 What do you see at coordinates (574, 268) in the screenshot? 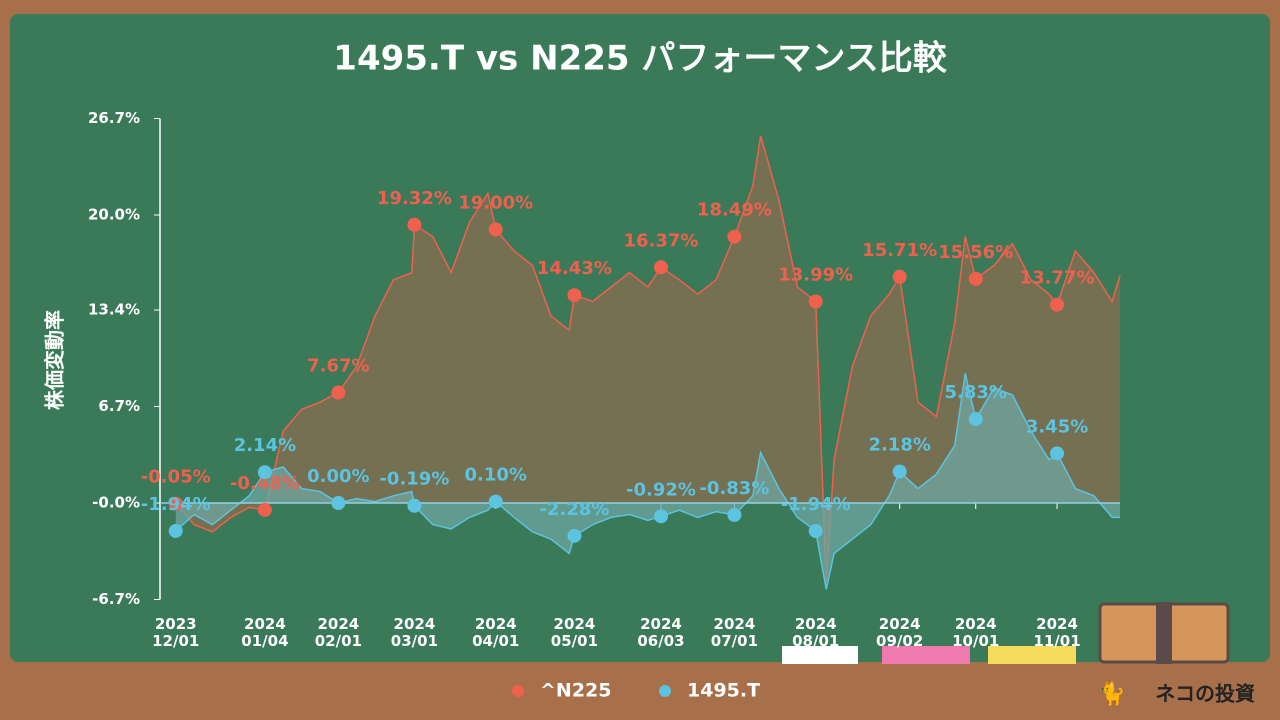
I see `data-label: 14.43%` at bounding box center [574, 268].